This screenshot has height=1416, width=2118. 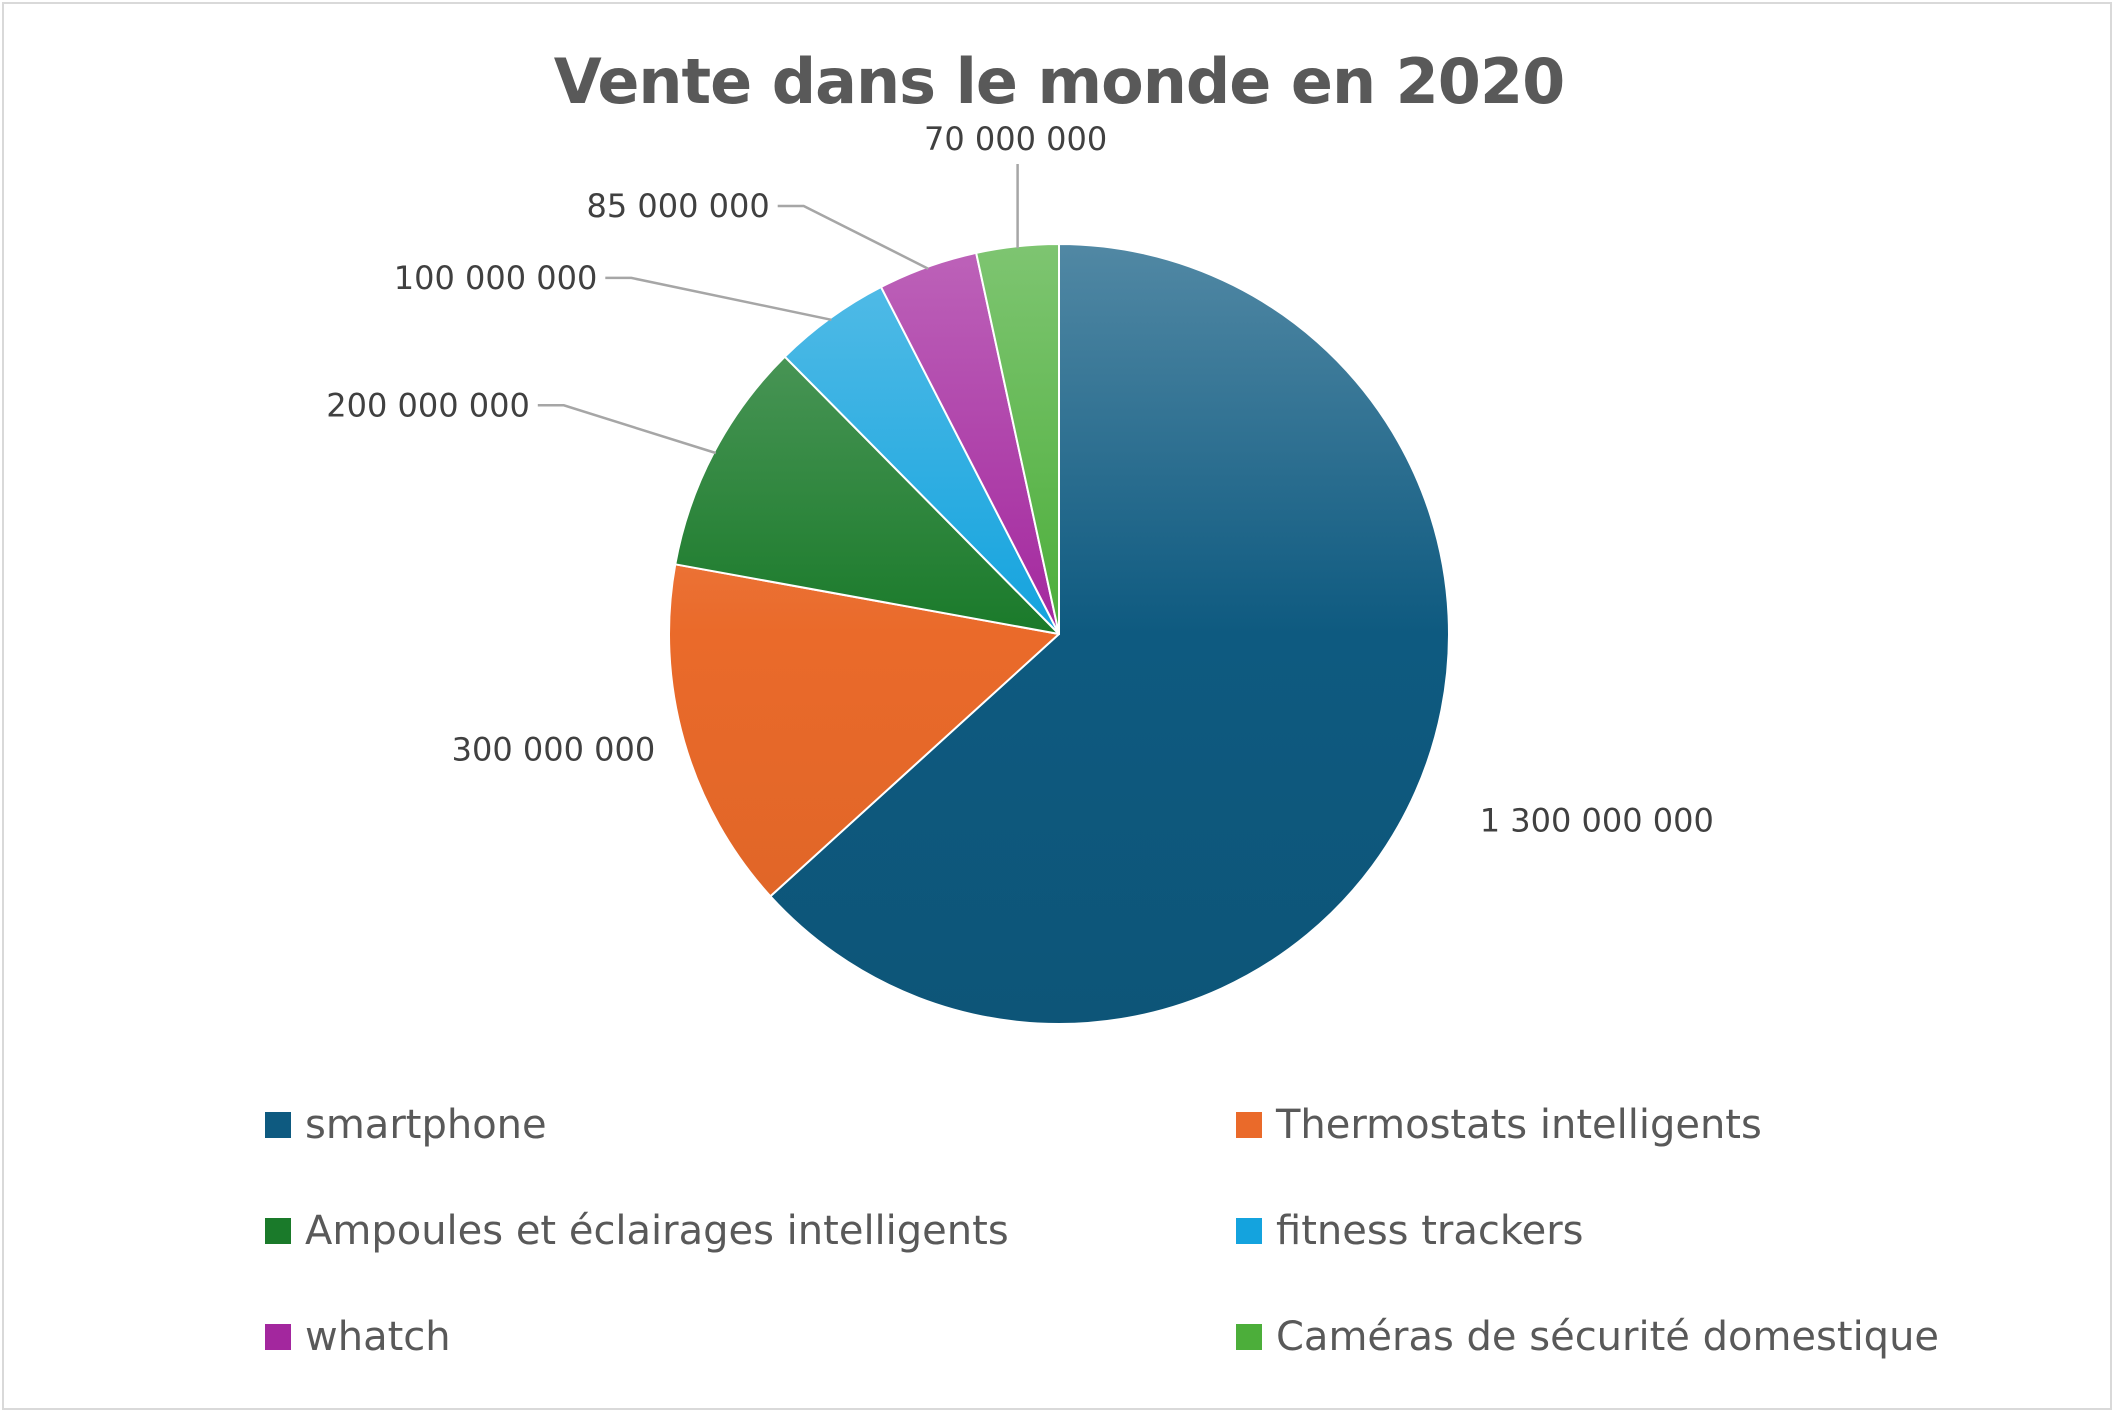 What do you see at coordinates (864, 730) in the screenshot?
I see `pie-slice-thermostats-intelligents` at bounding box center [864, 730].